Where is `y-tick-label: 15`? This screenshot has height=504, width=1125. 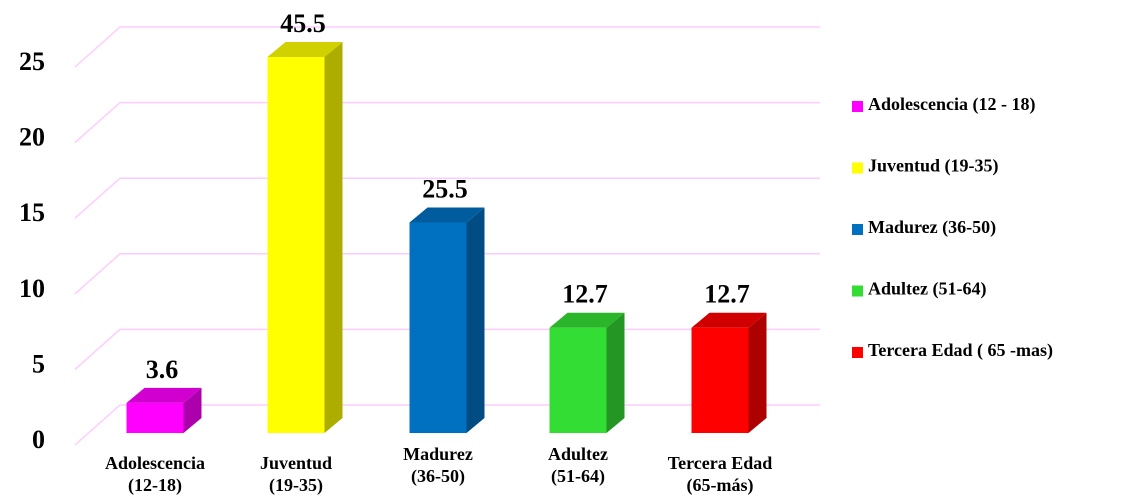 y-tick-label: 15 is located at coordinates (32, 212).